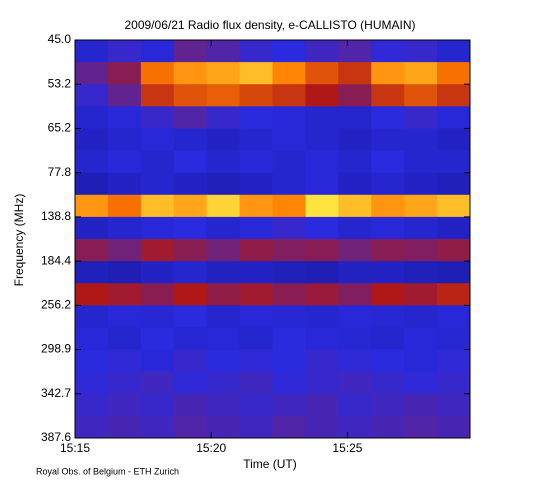  Describe the element at coordinates (56, 393) in the screenshot. I see `y-tick-label: 342.7` at that location.